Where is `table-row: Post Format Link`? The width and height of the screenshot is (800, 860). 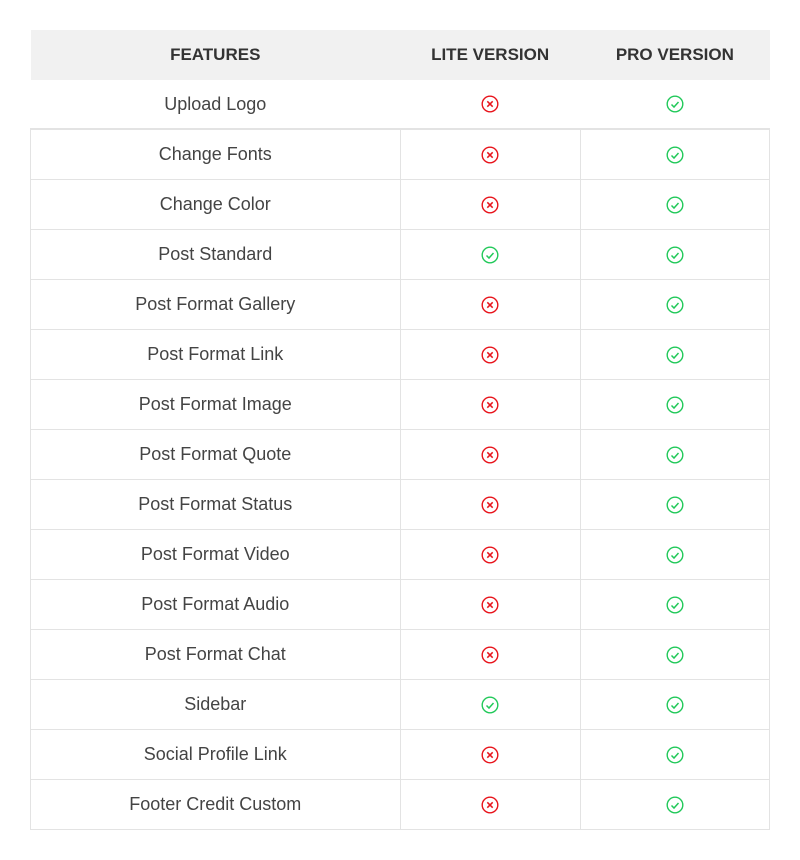
table-row: Post Format Link is located at coordinates (400, 354).